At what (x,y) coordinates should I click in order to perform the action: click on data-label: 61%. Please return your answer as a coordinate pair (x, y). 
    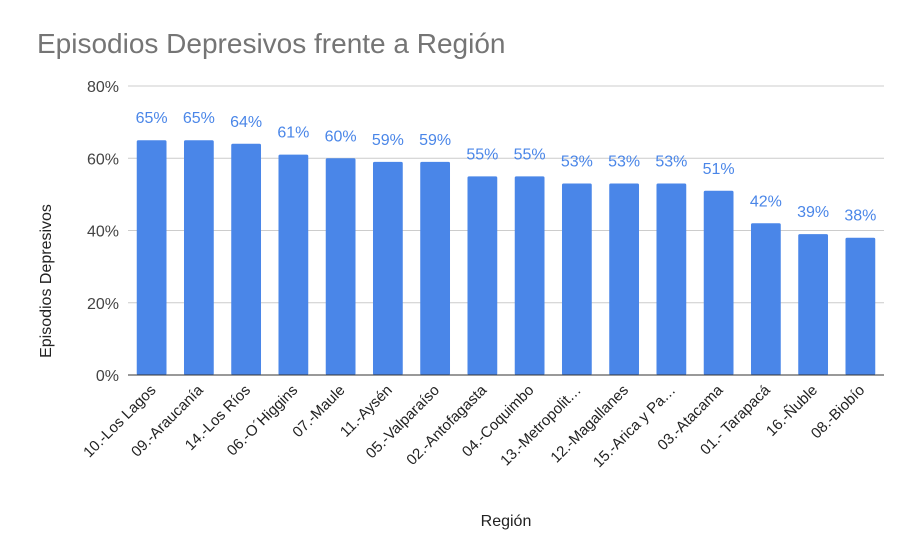
    Looking at the image, I should click on (293, 133).